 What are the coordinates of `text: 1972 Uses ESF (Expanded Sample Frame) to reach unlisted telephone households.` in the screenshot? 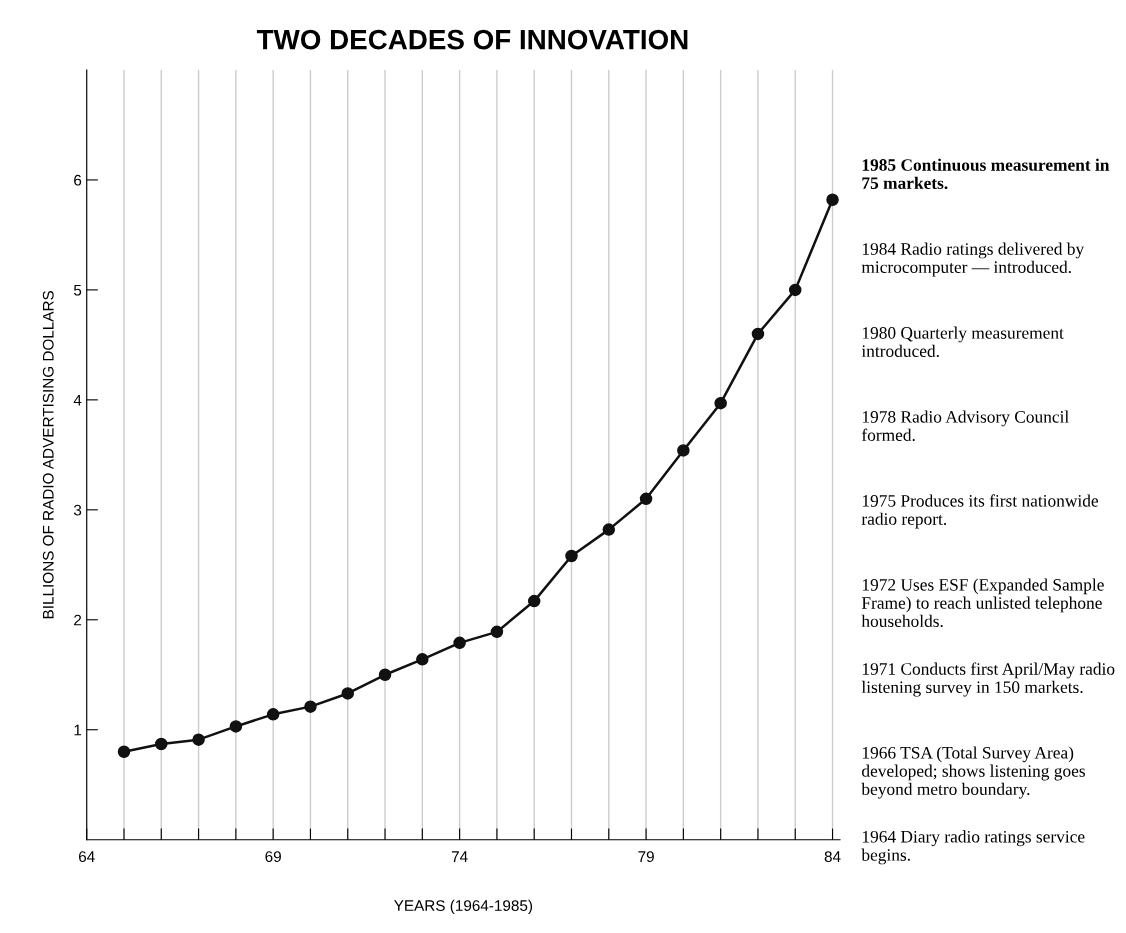 It's located at (982, 603).